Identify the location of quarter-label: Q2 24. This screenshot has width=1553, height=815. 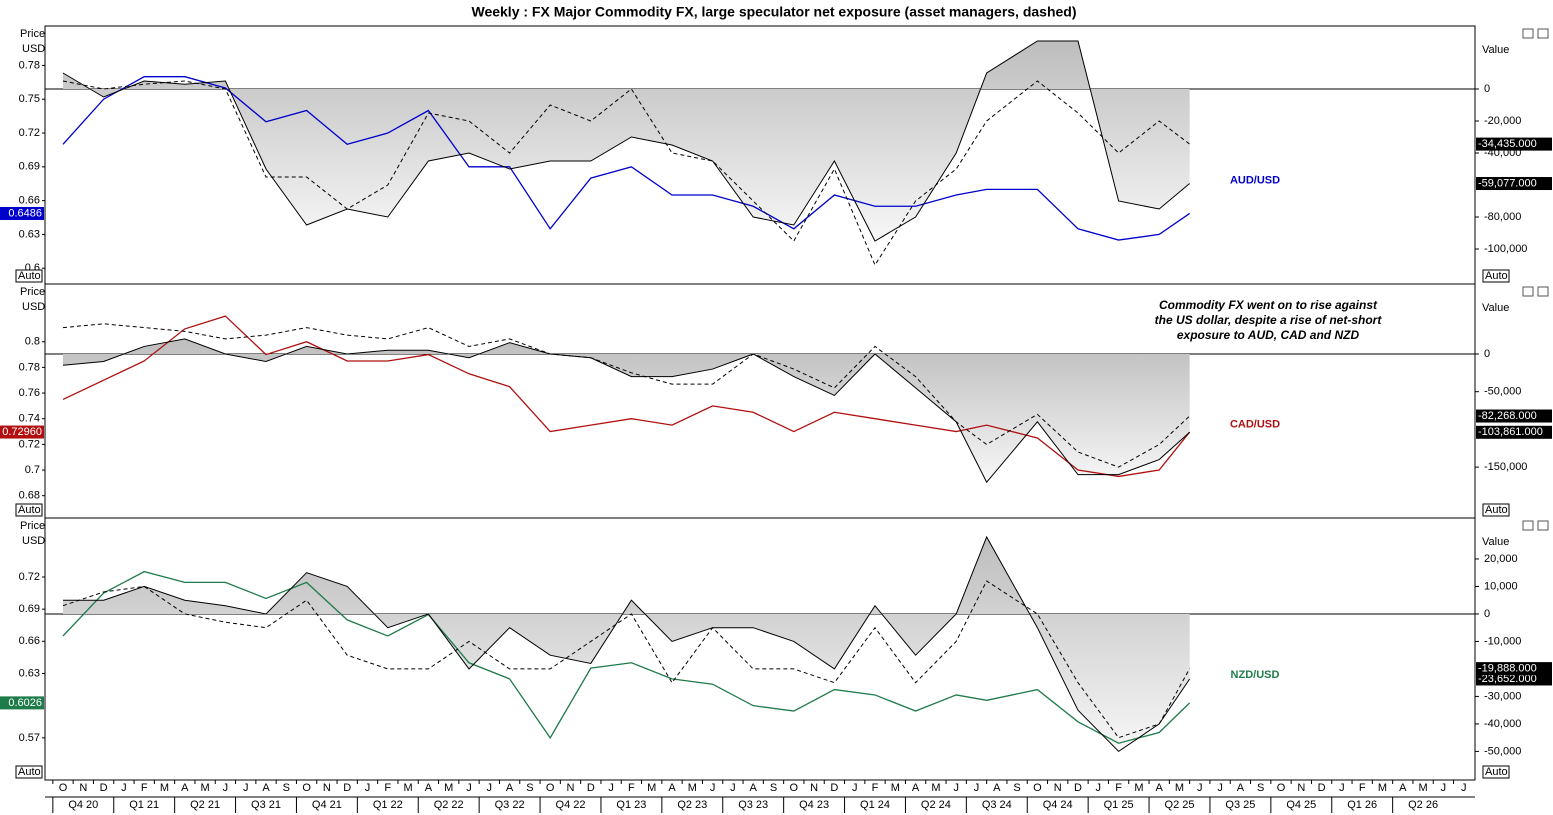
(936, 805).